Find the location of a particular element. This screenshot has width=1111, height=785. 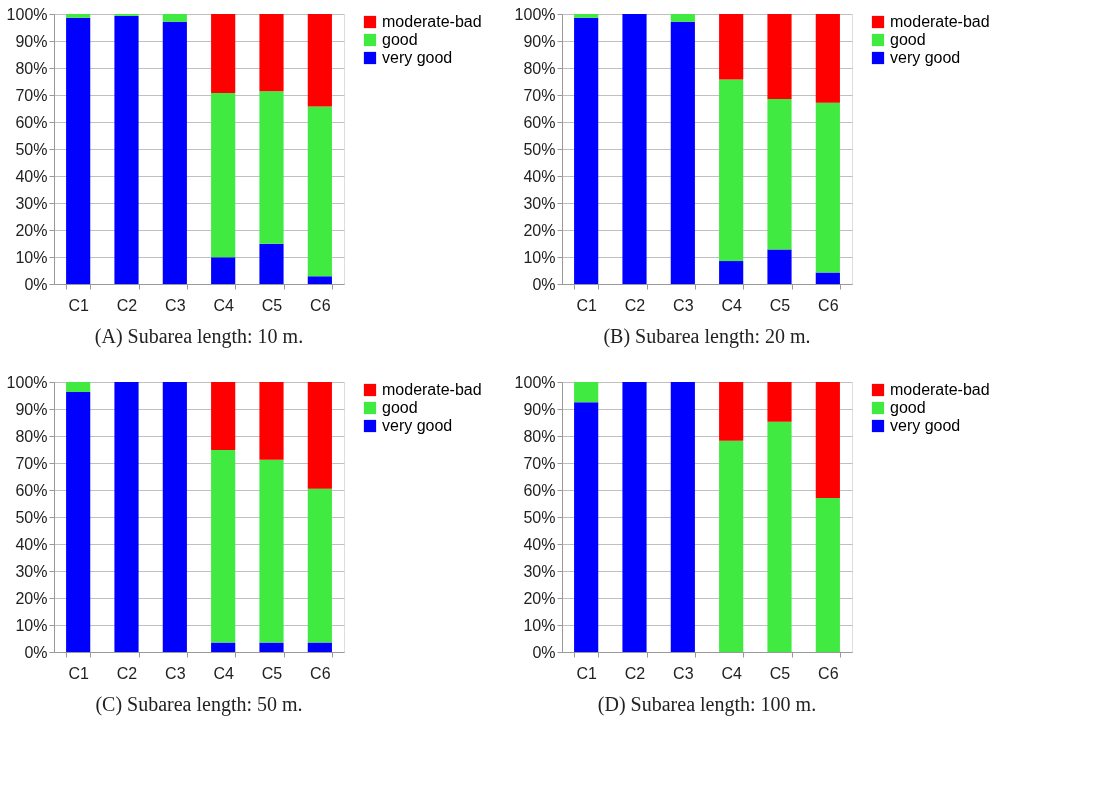

text: (D) Subarea length: 100 m. is located at coordinates (707, 704).